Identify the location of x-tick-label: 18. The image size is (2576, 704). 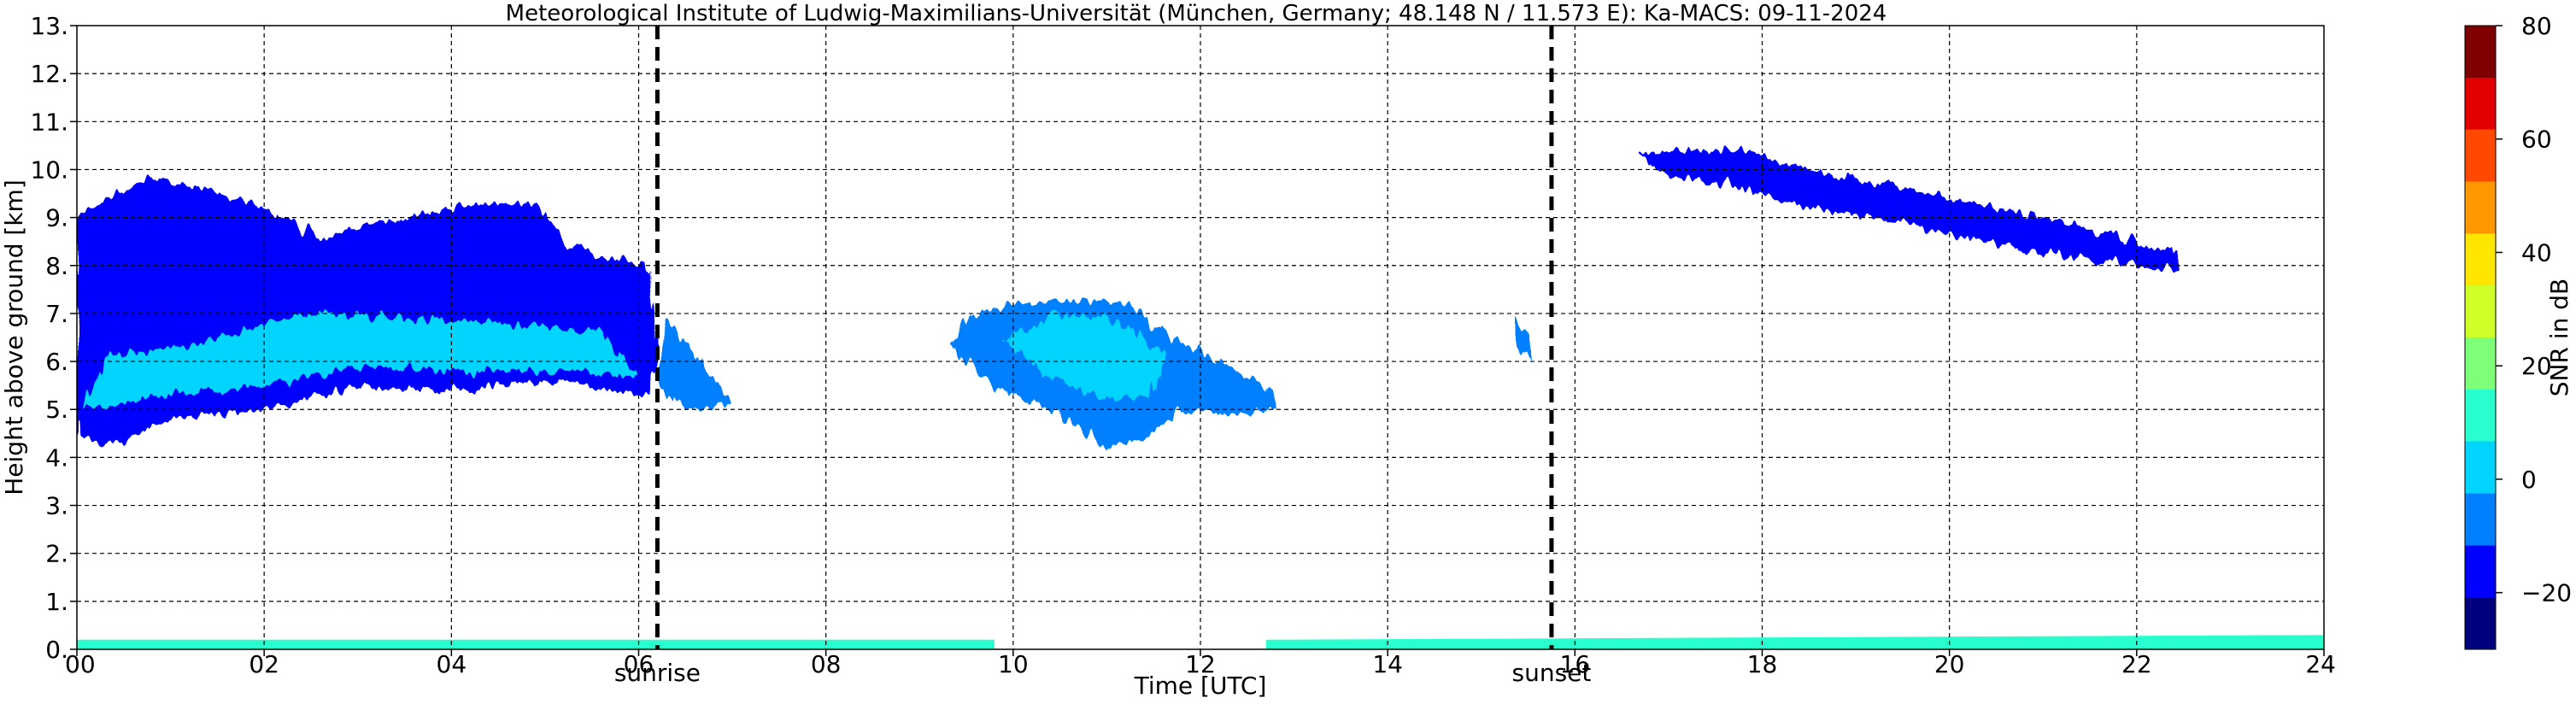
(1762, 664).